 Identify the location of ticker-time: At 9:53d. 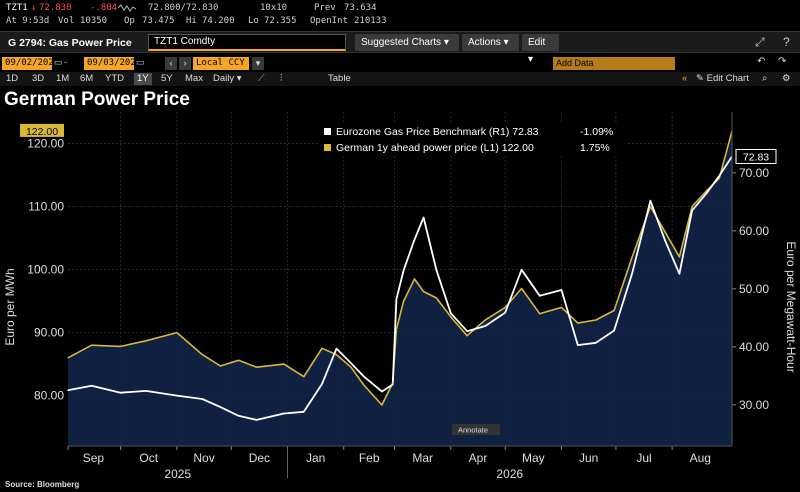
(28, 21).